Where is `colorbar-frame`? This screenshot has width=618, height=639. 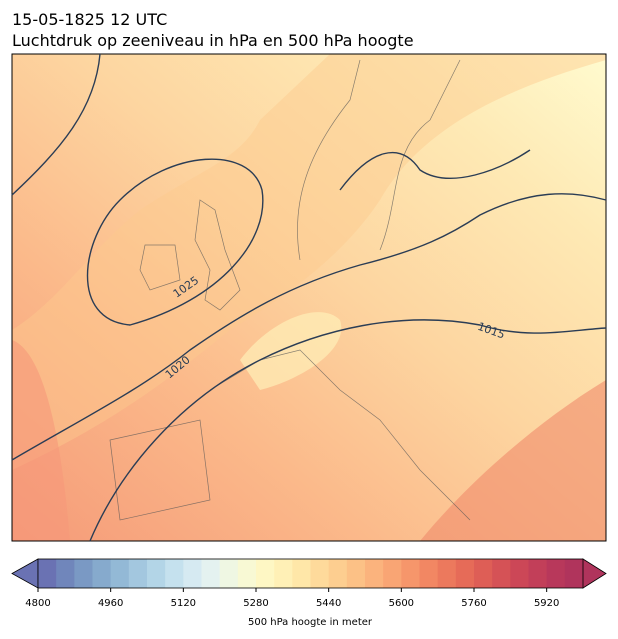 colorbar-frame is located at coordinates (310, 573).